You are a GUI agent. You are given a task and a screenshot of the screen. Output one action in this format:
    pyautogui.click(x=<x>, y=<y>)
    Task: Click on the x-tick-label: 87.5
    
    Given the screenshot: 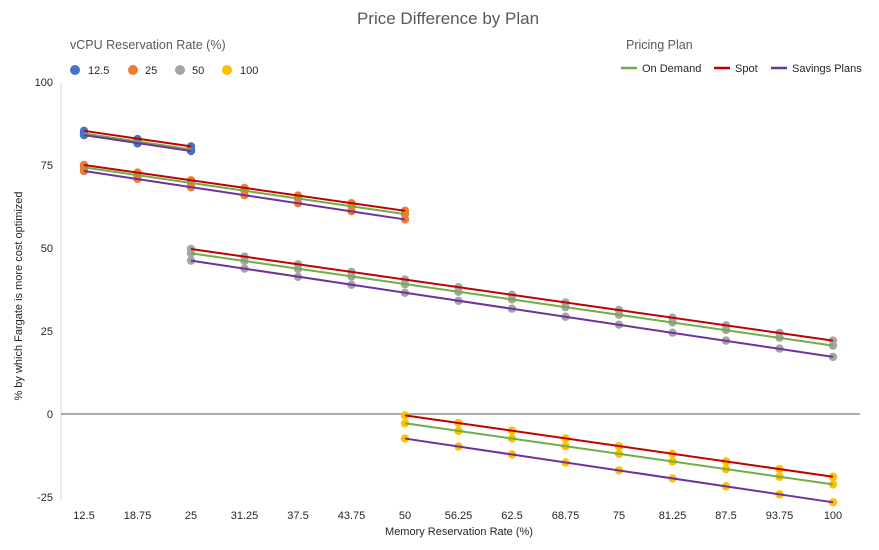 What is the action you would take?
    pyautogui.click(x=725, y=516)
    